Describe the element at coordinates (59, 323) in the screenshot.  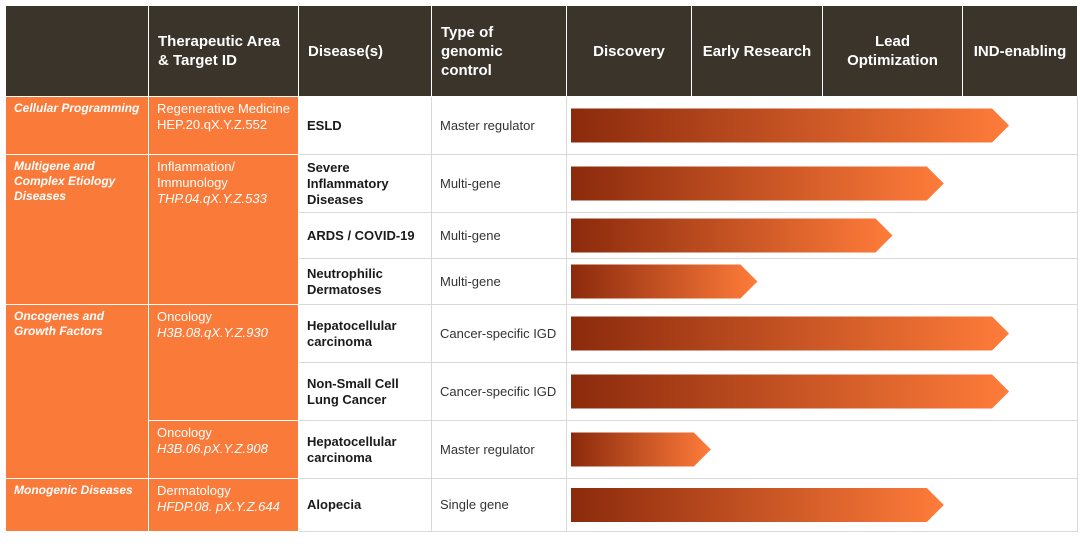
I see `category-label: Oncogenes and Growth Factors` at that location.